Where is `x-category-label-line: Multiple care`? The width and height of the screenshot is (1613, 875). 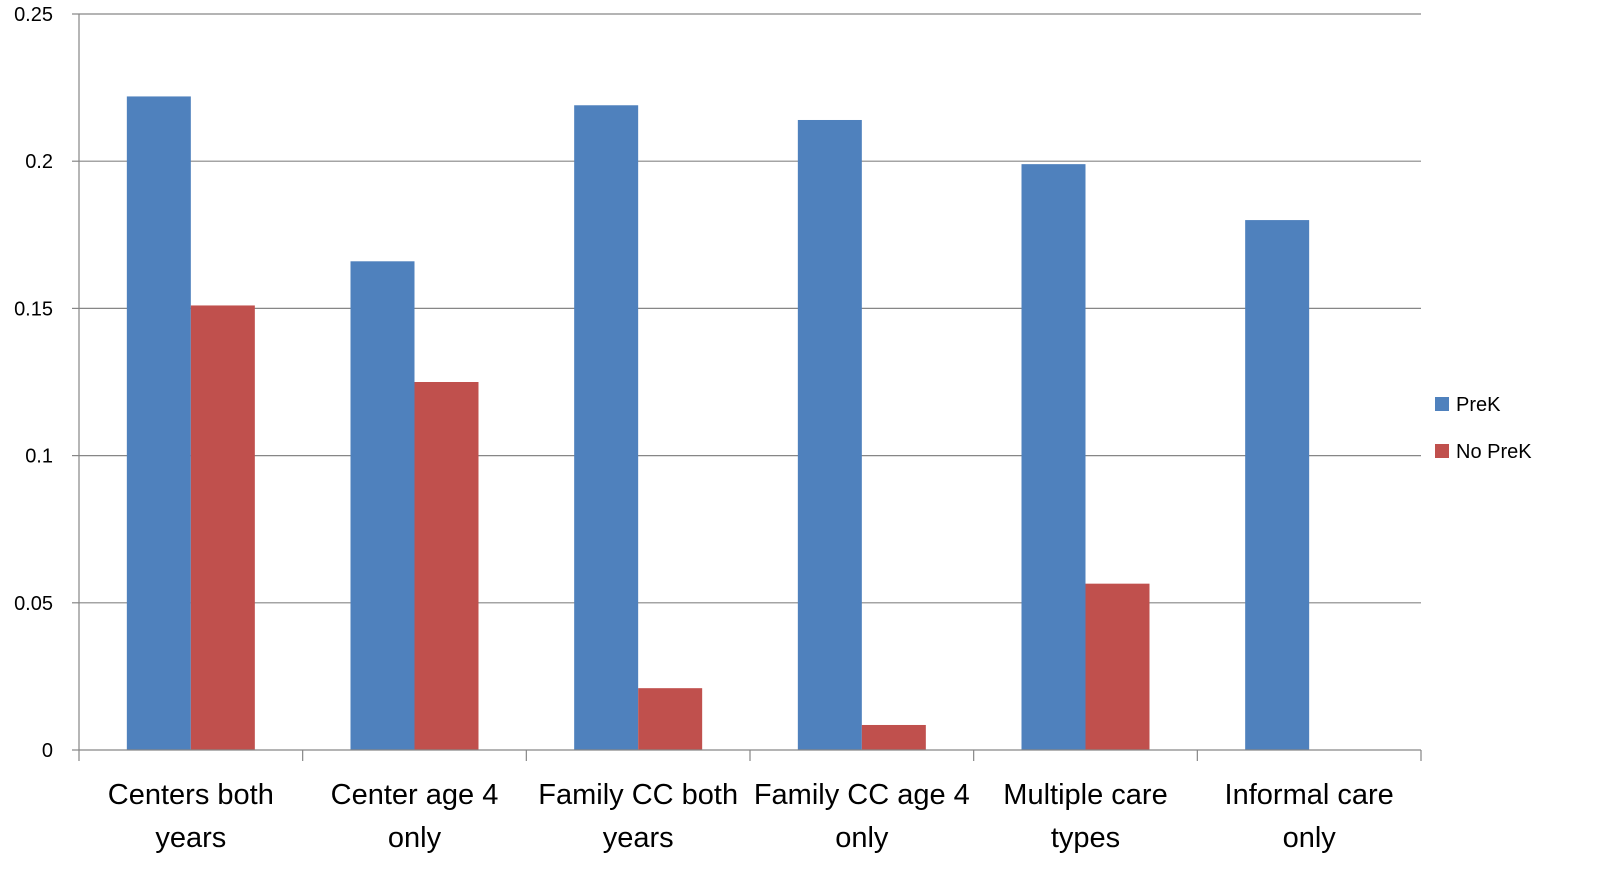 x-category-label-line: Multiple care is located at coordinates (1085, 795).